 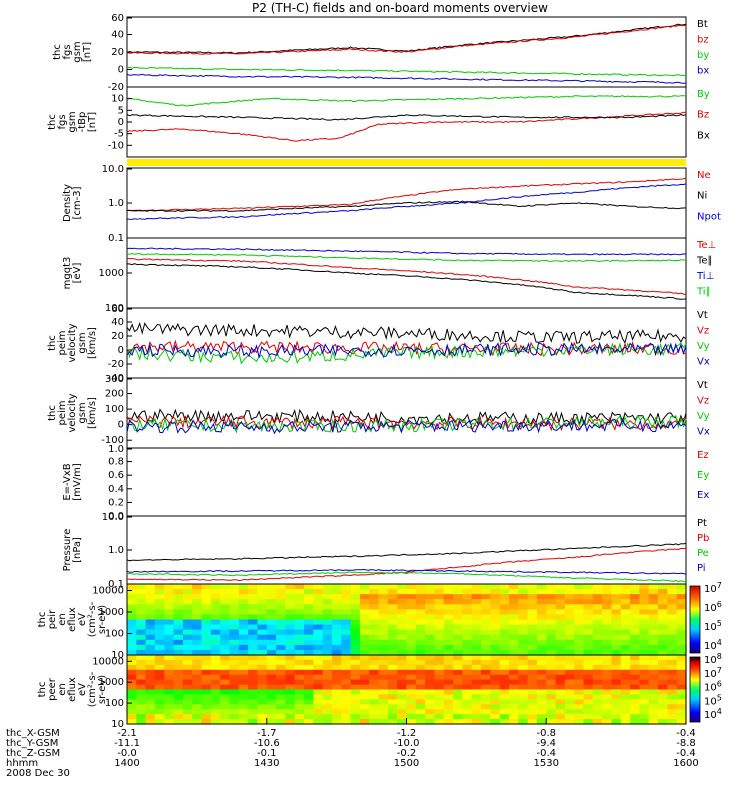 I want to click on ephemeris-row-label: thc_Y-GSM, so click(x=32, y=743).